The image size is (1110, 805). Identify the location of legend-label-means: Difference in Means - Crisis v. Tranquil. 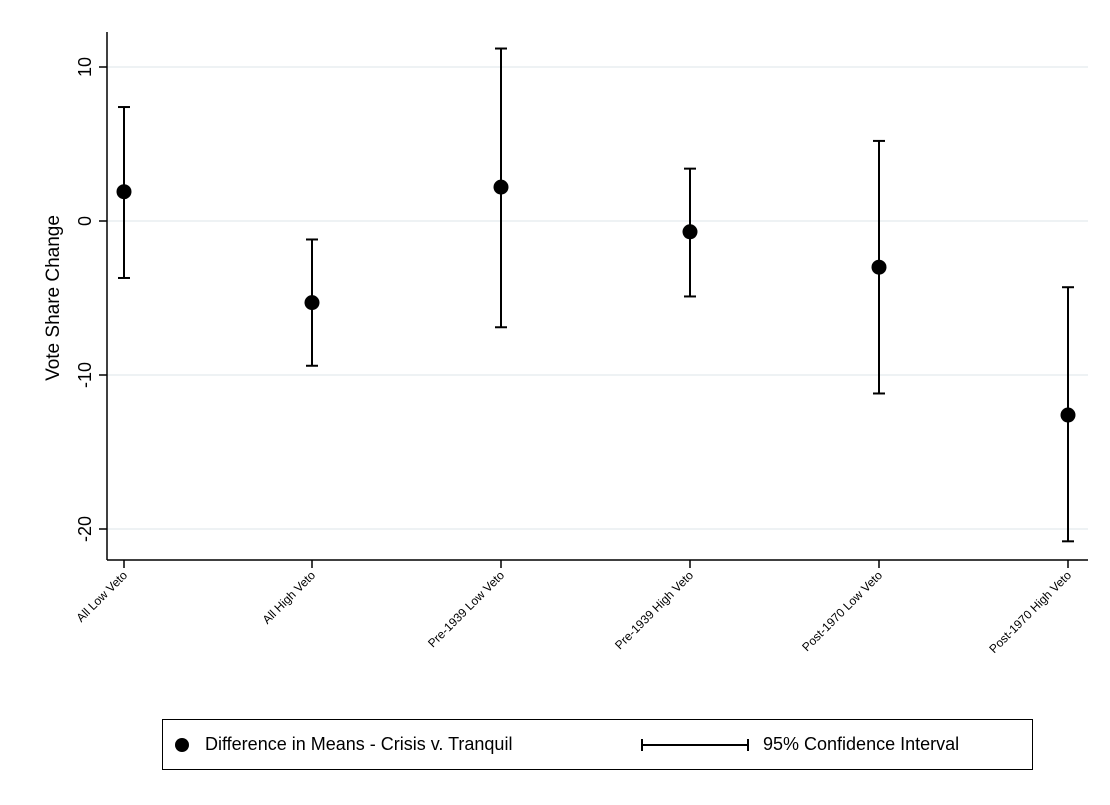
(359, 744).